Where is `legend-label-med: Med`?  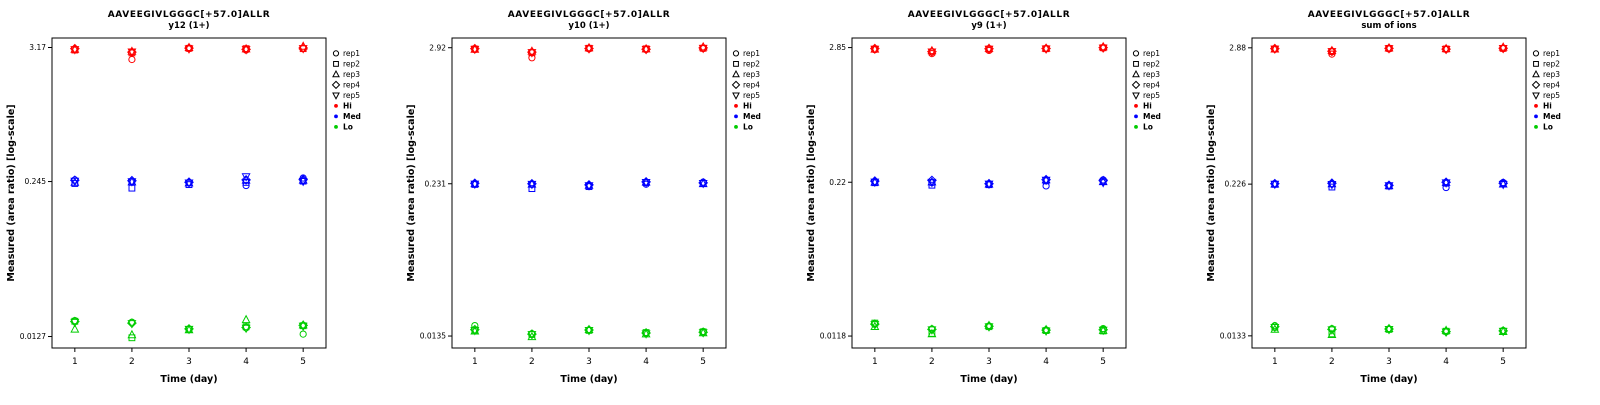 legend-label-med: Med is located at coordinates (752, 116).